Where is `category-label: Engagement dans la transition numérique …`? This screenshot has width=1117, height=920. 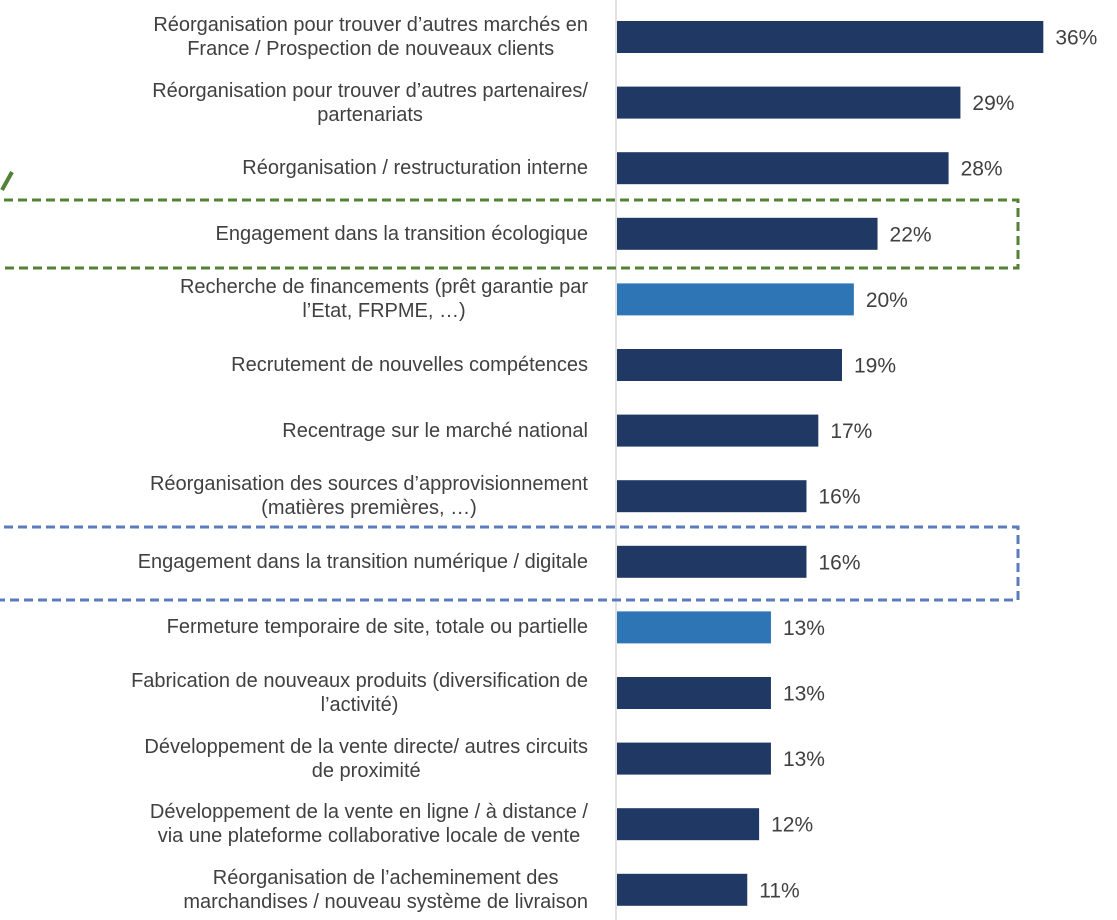 category-label: Engagement dans la transition numérique … is located at coordinates (362, 561).